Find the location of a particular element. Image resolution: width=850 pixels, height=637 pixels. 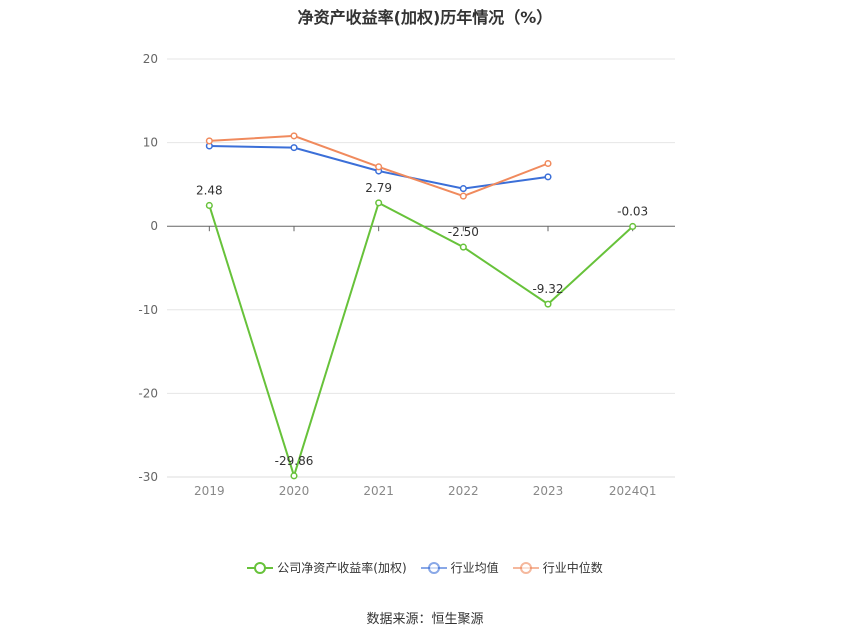

legend-item: 行业中位数 is located at coordinates (557, 567).